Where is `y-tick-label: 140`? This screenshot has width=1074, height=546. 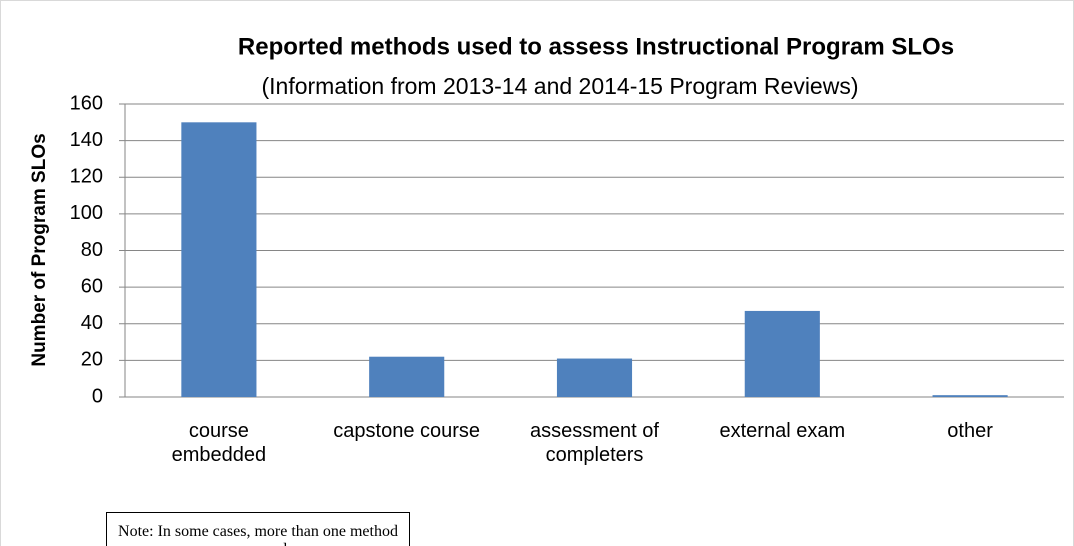 y-tick-label: 140 is located at coordinates (86, 140).